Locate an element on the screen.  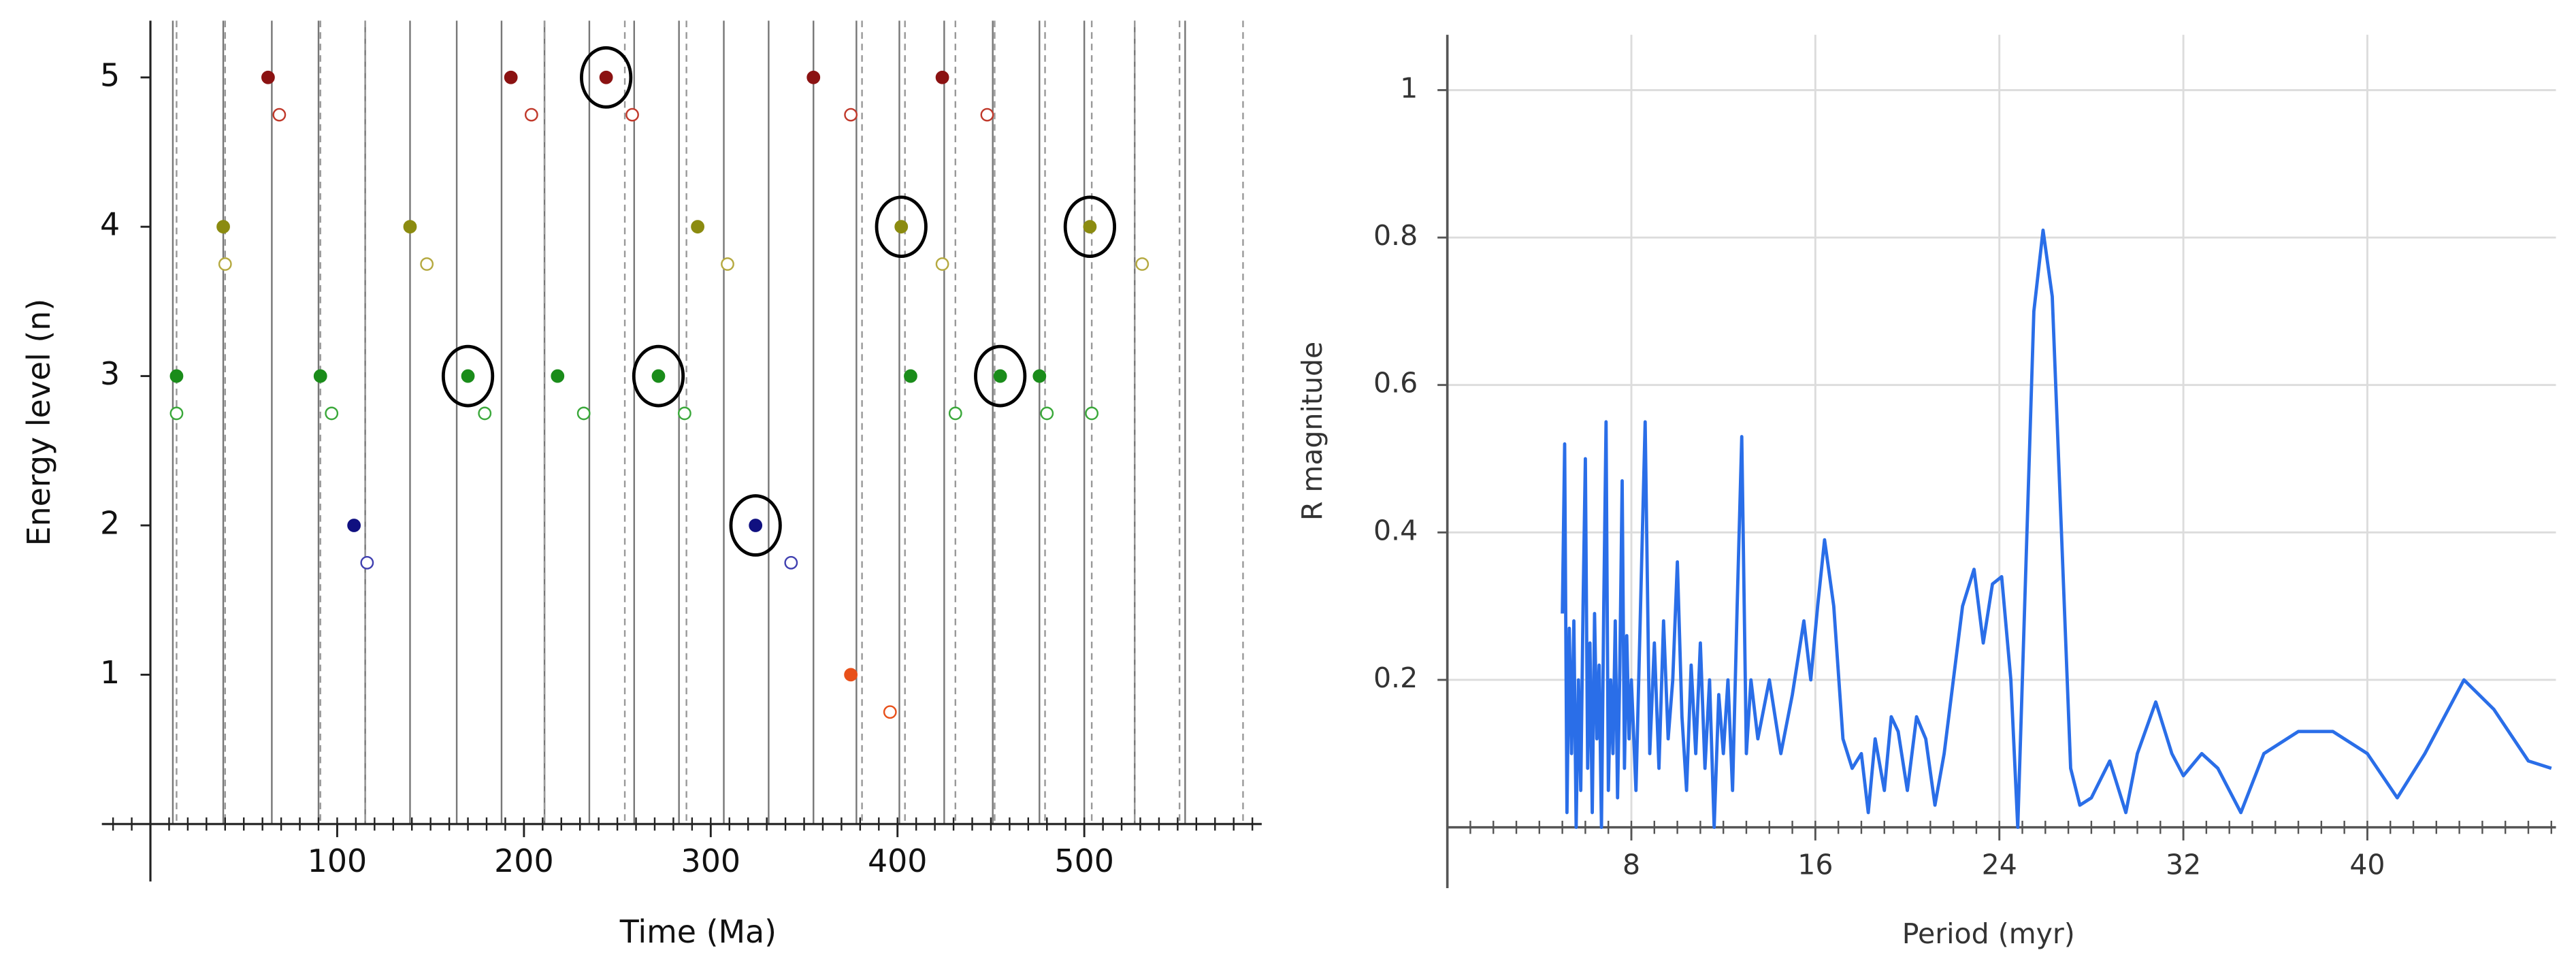
x-tick-label: 16 is located at coordinates (1815, 865).